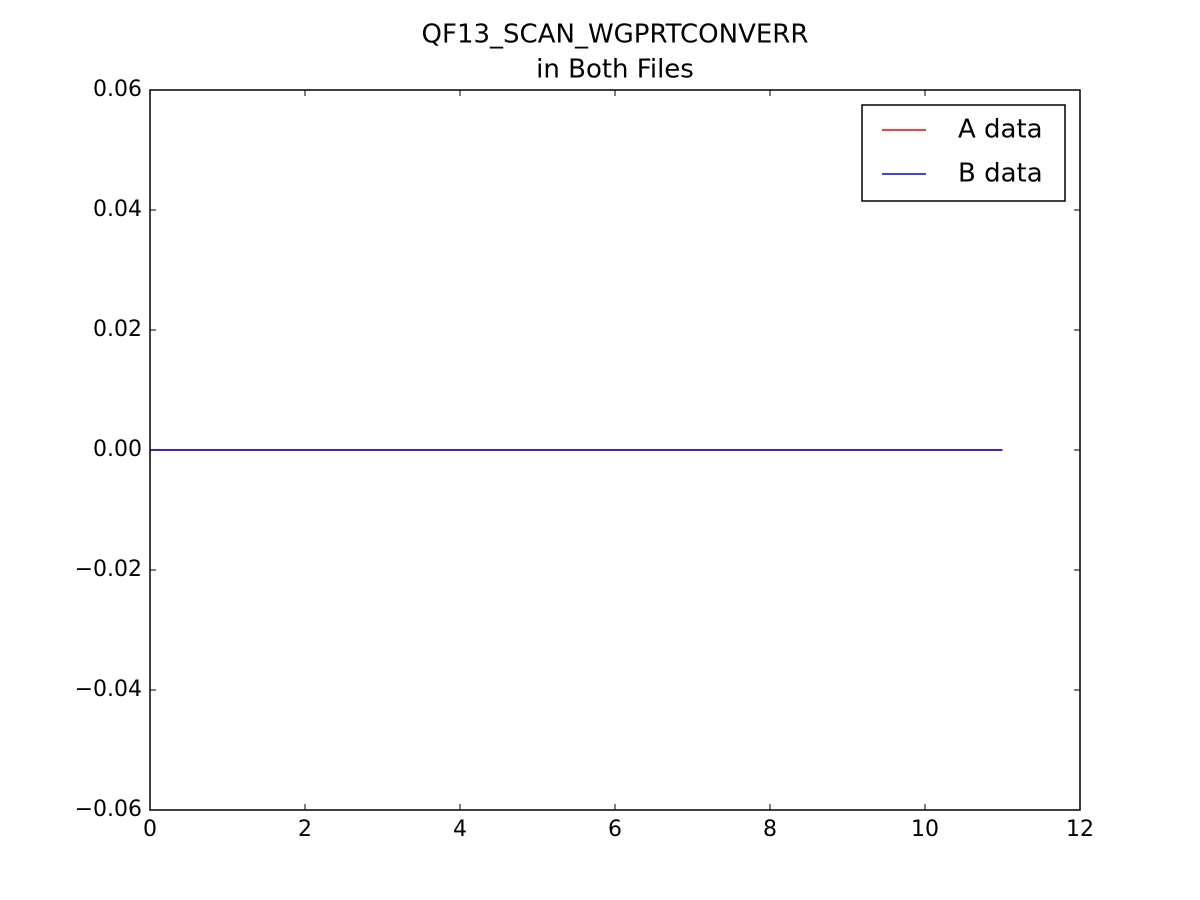  What do you see at coordinates (1000, 130) in the screenshot?
I see `legend-label: A data` at bounding box center [1000, 130].